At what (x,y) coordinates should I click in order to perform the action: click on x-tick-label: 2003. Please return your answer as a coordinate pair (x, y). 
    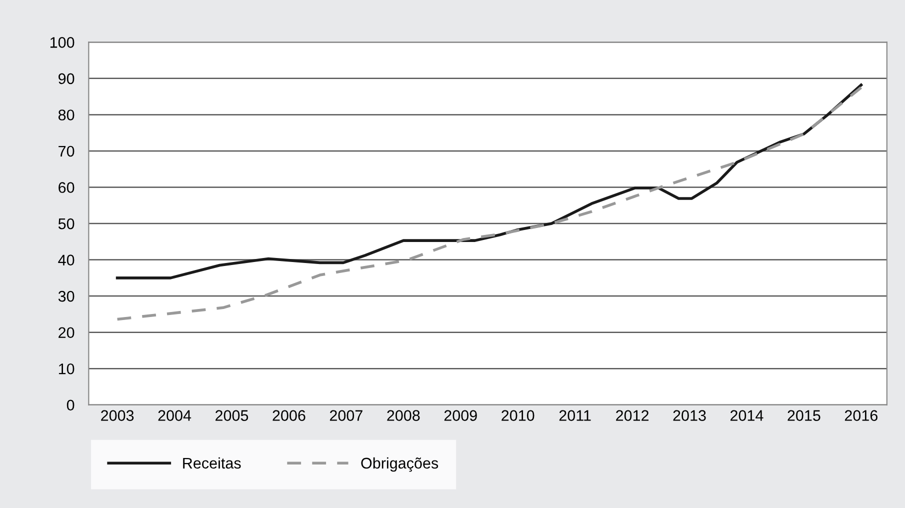
    Looking at the image, I should click on (117, 415).